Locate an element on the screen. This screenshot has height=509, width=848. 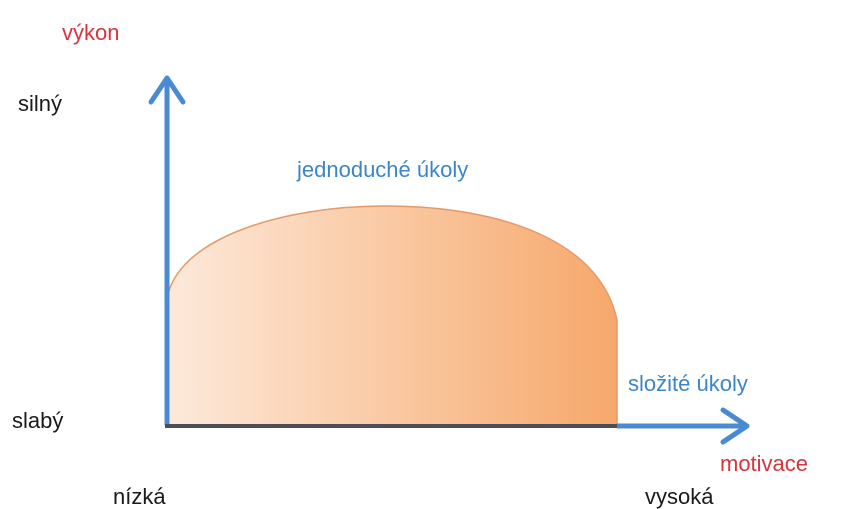
y-high-label: silný is located at coordinates (40, 103).